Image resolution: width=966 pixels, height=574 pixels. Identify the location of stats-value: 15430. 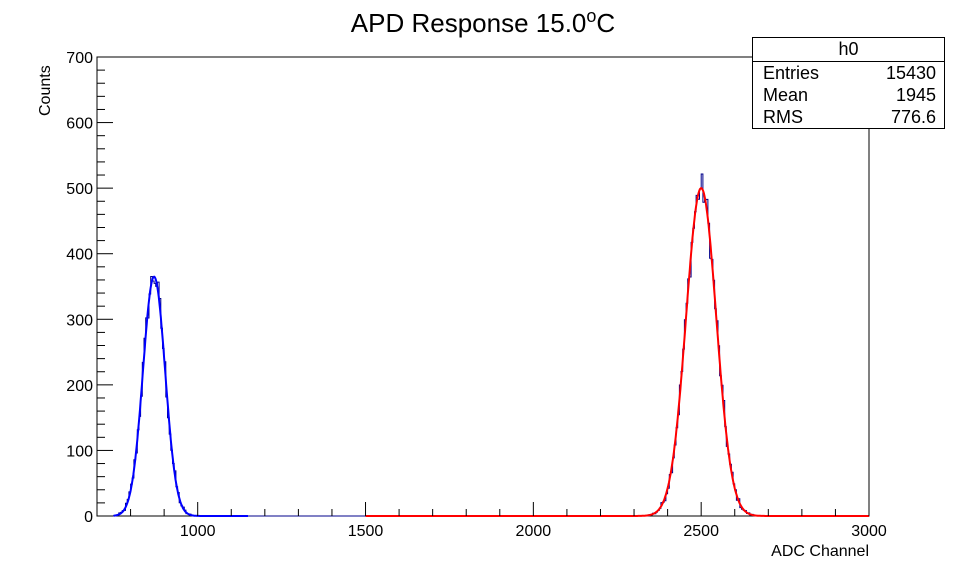
(910, 73).